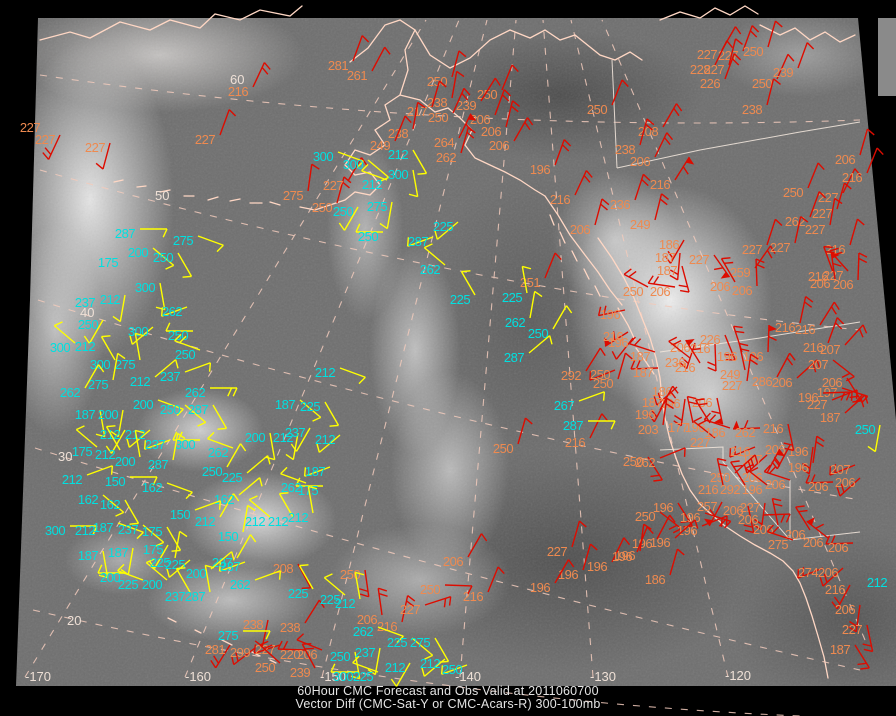 The image size is (896, 716). What do you see at coordinates (303, 661) in the screenshot?
I see `wind-barb: 239` at bounding box center [303, 661].